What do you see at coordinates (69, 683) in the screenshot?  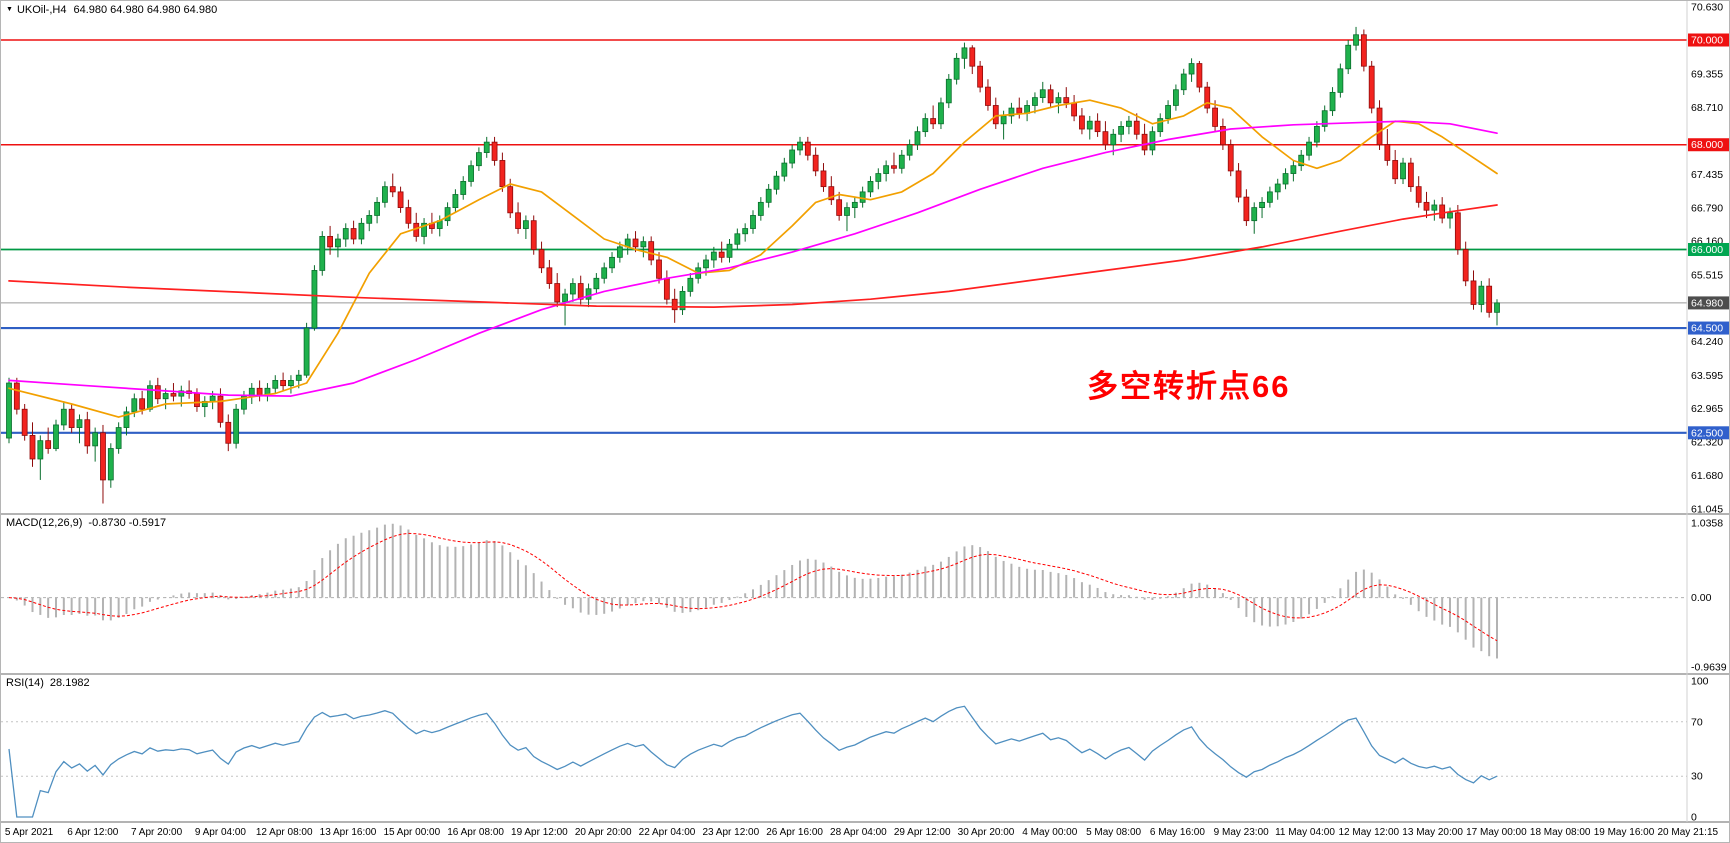 I see `rsi-value: 28.1982` at bounding box center [69, 683].